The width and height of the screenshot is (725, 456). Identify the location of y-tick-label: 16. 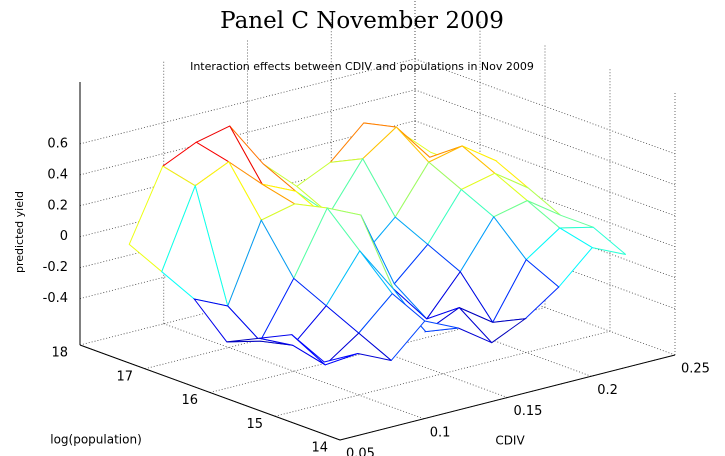
(189, 400).